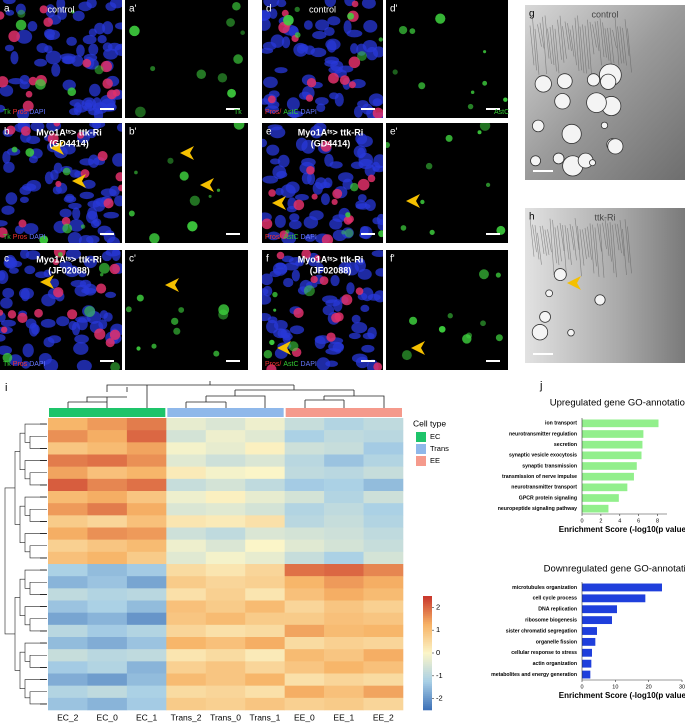 The width and height of the screenshot is (685, 724). Describe the element at coordinates (69, 143) in the screenshot. I see `panel-title: (GD4414)` at that location.